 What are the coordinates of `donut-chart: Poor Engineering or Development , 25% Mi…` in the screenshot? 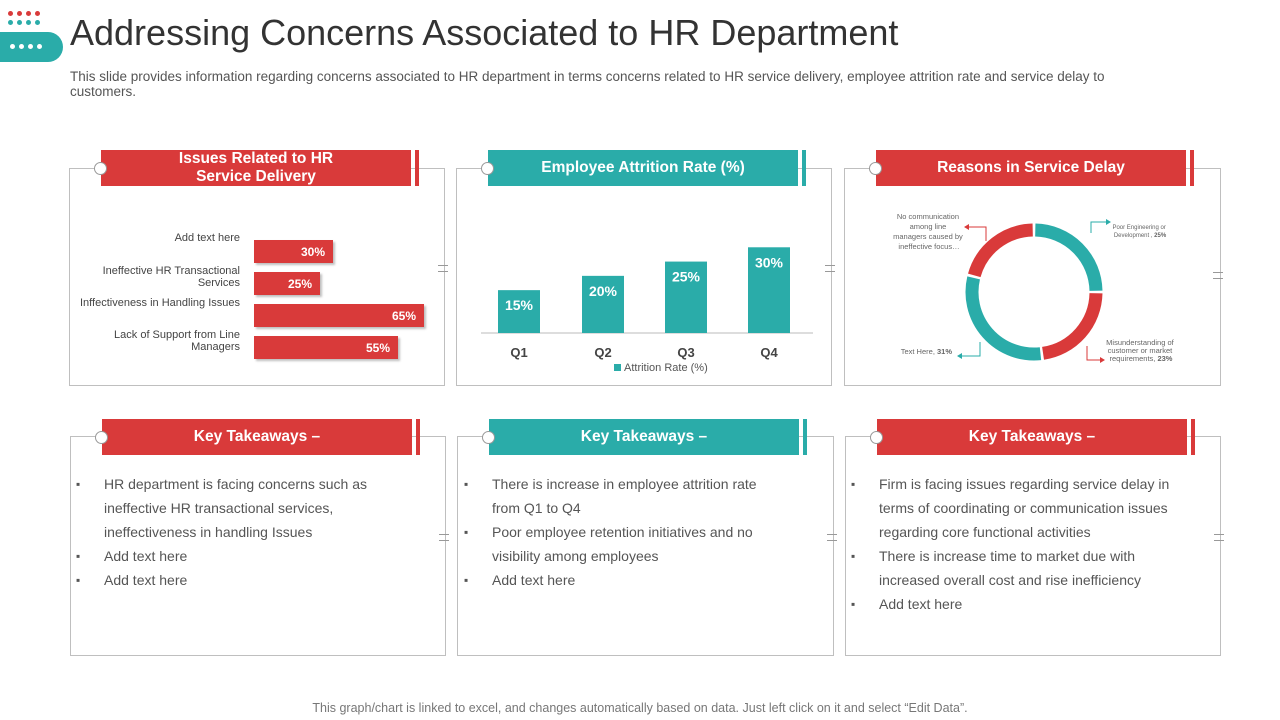 It's located at (1034, 287).